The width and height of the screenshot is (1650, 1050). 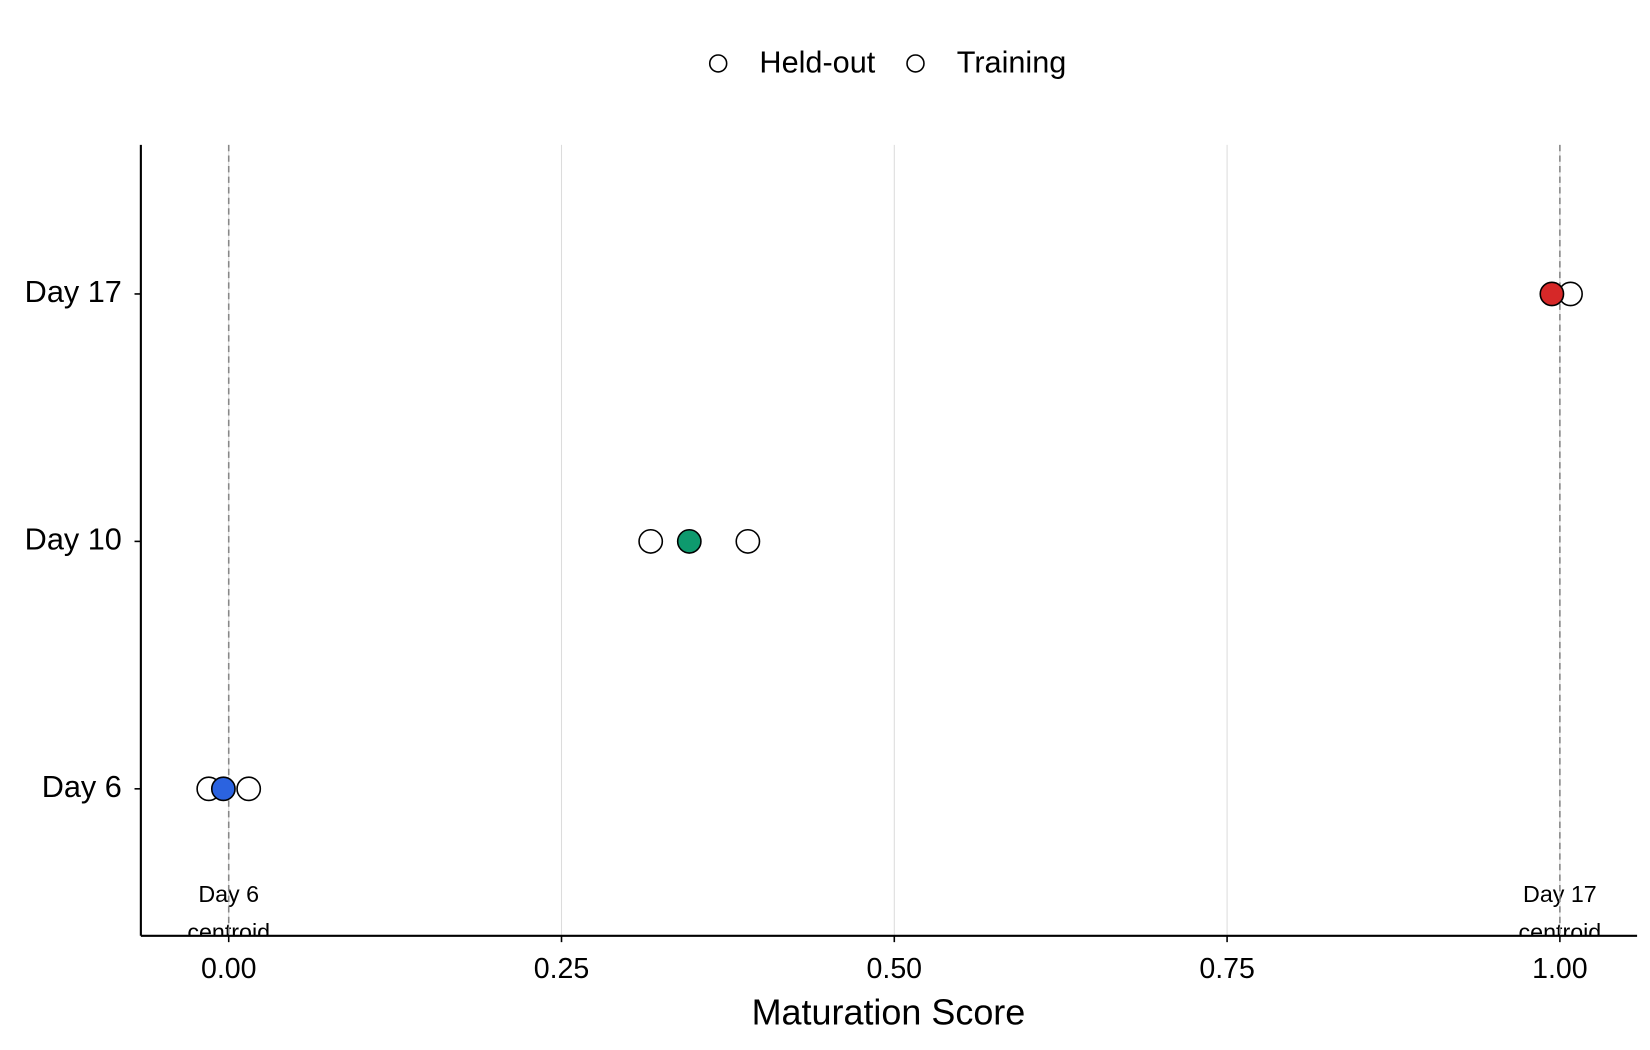 What do you see at coordinates (895, 969) in the screenshot?
I see `x-tick-label: 0.50` at bounding box center [895, 969].